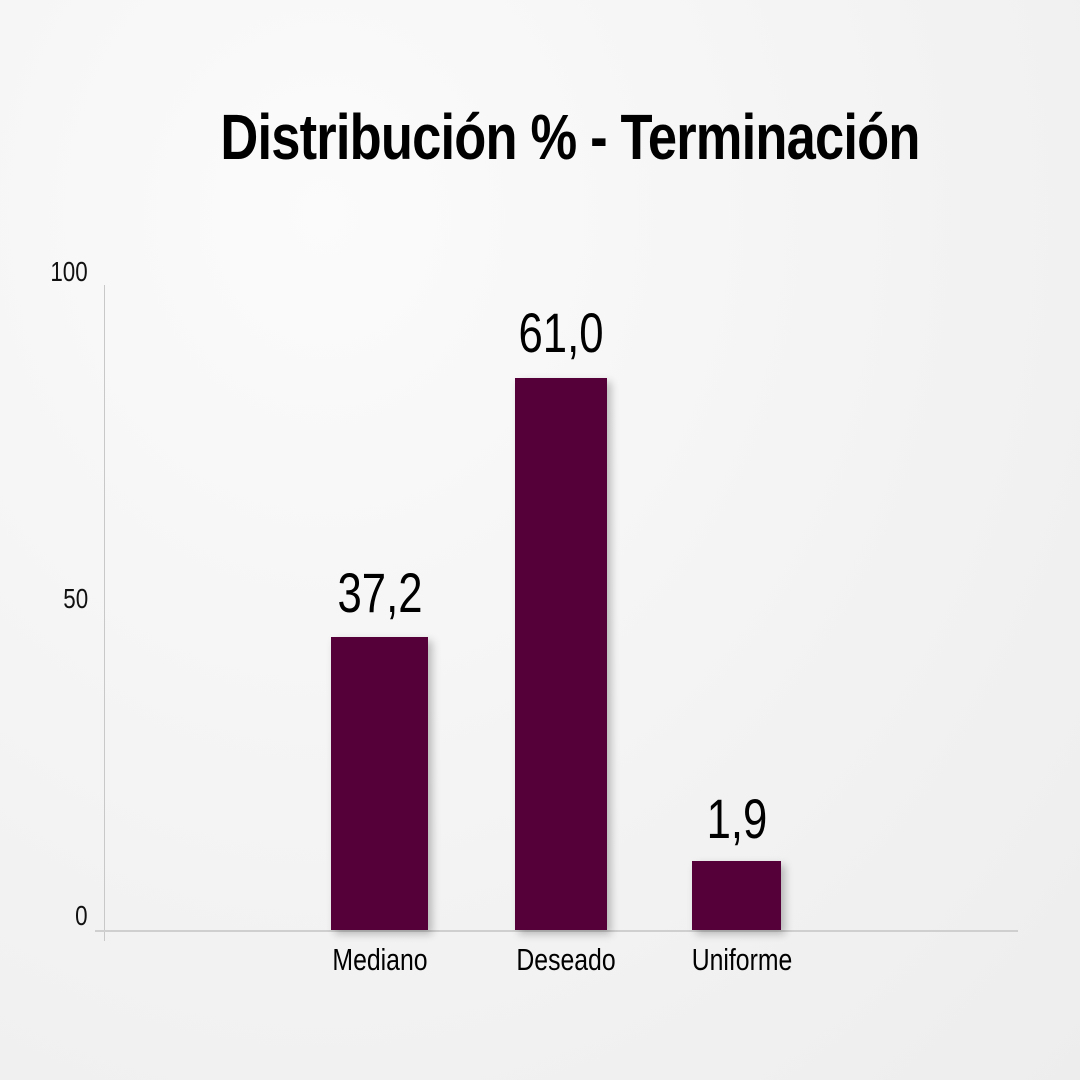  What do you see at coordinates (104, 613) in the screenshot?
I see `y-axis-line` at bounding box center [104, 613].